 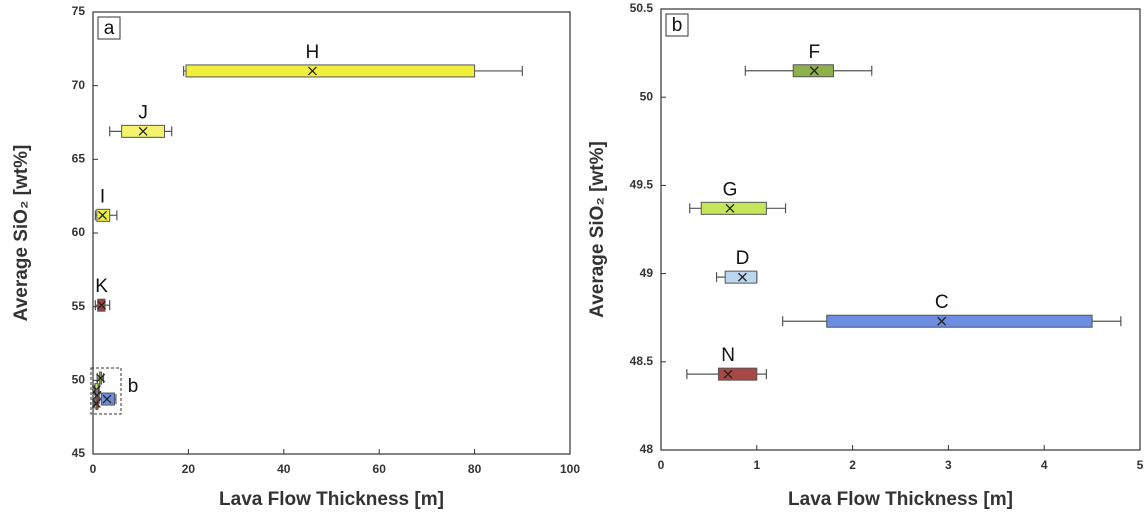 What do you see at coordinates (948, 465) in the screenshot?
I see `x-tick-label: 3` at bounding box center [948, 465].